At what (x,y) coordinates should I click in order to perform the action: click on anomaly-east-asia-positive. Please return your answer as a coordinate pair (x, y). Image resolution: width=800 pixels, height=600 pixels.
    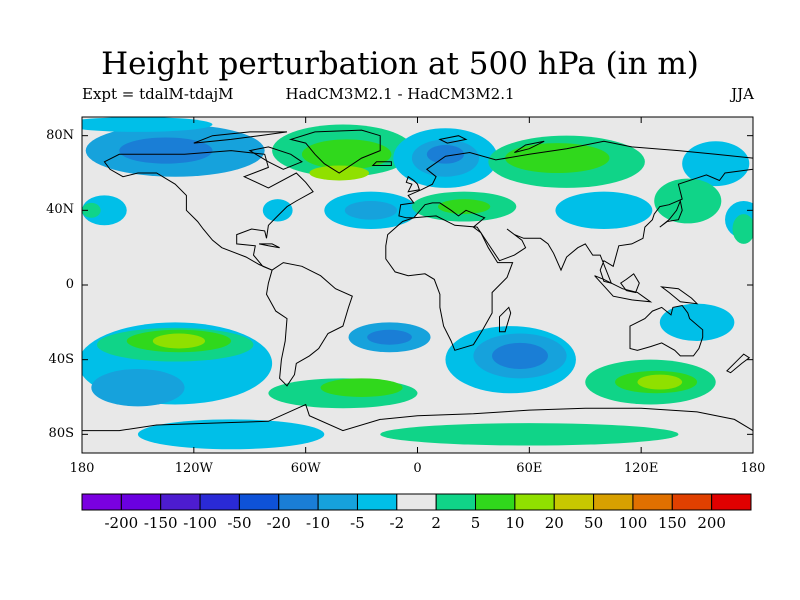
    Looking at the image, I should click on (688, 201).